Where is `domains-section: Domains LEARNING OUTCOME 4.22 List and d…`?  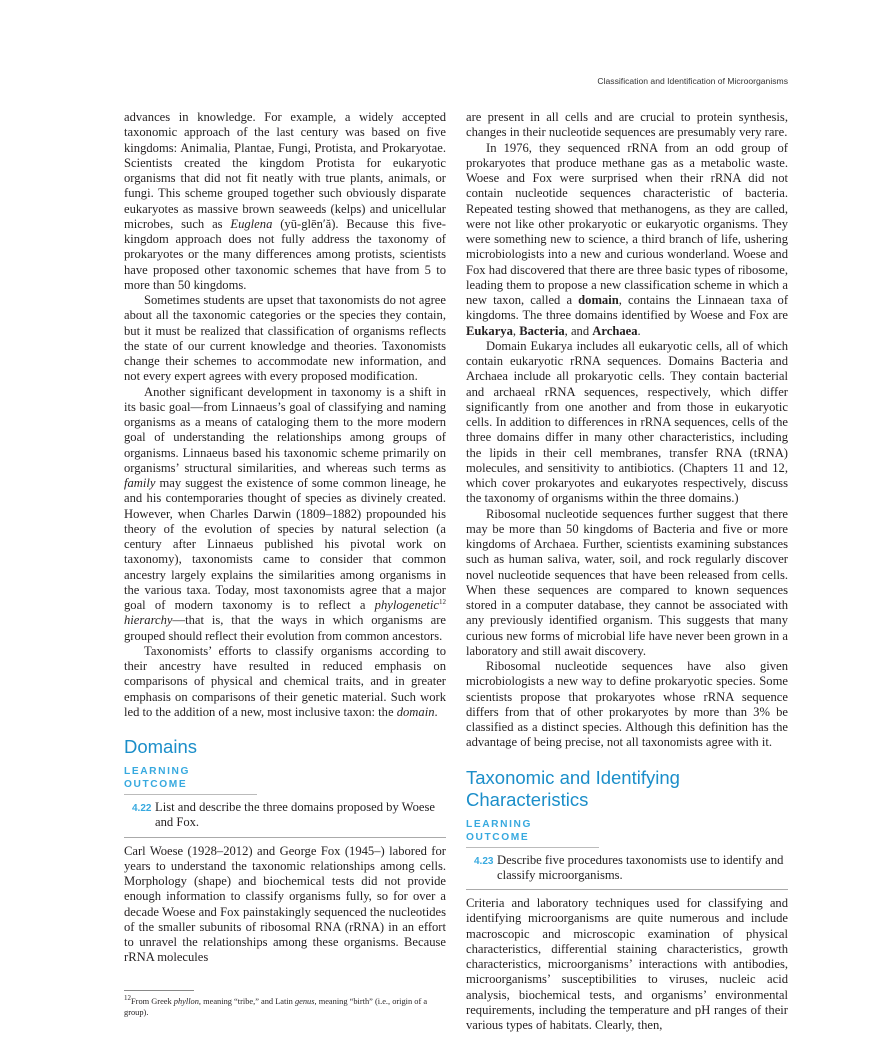 domains-section: Domains LEARNING OUTCOME 4.22 List and d… is located at coordinates (285, 851).